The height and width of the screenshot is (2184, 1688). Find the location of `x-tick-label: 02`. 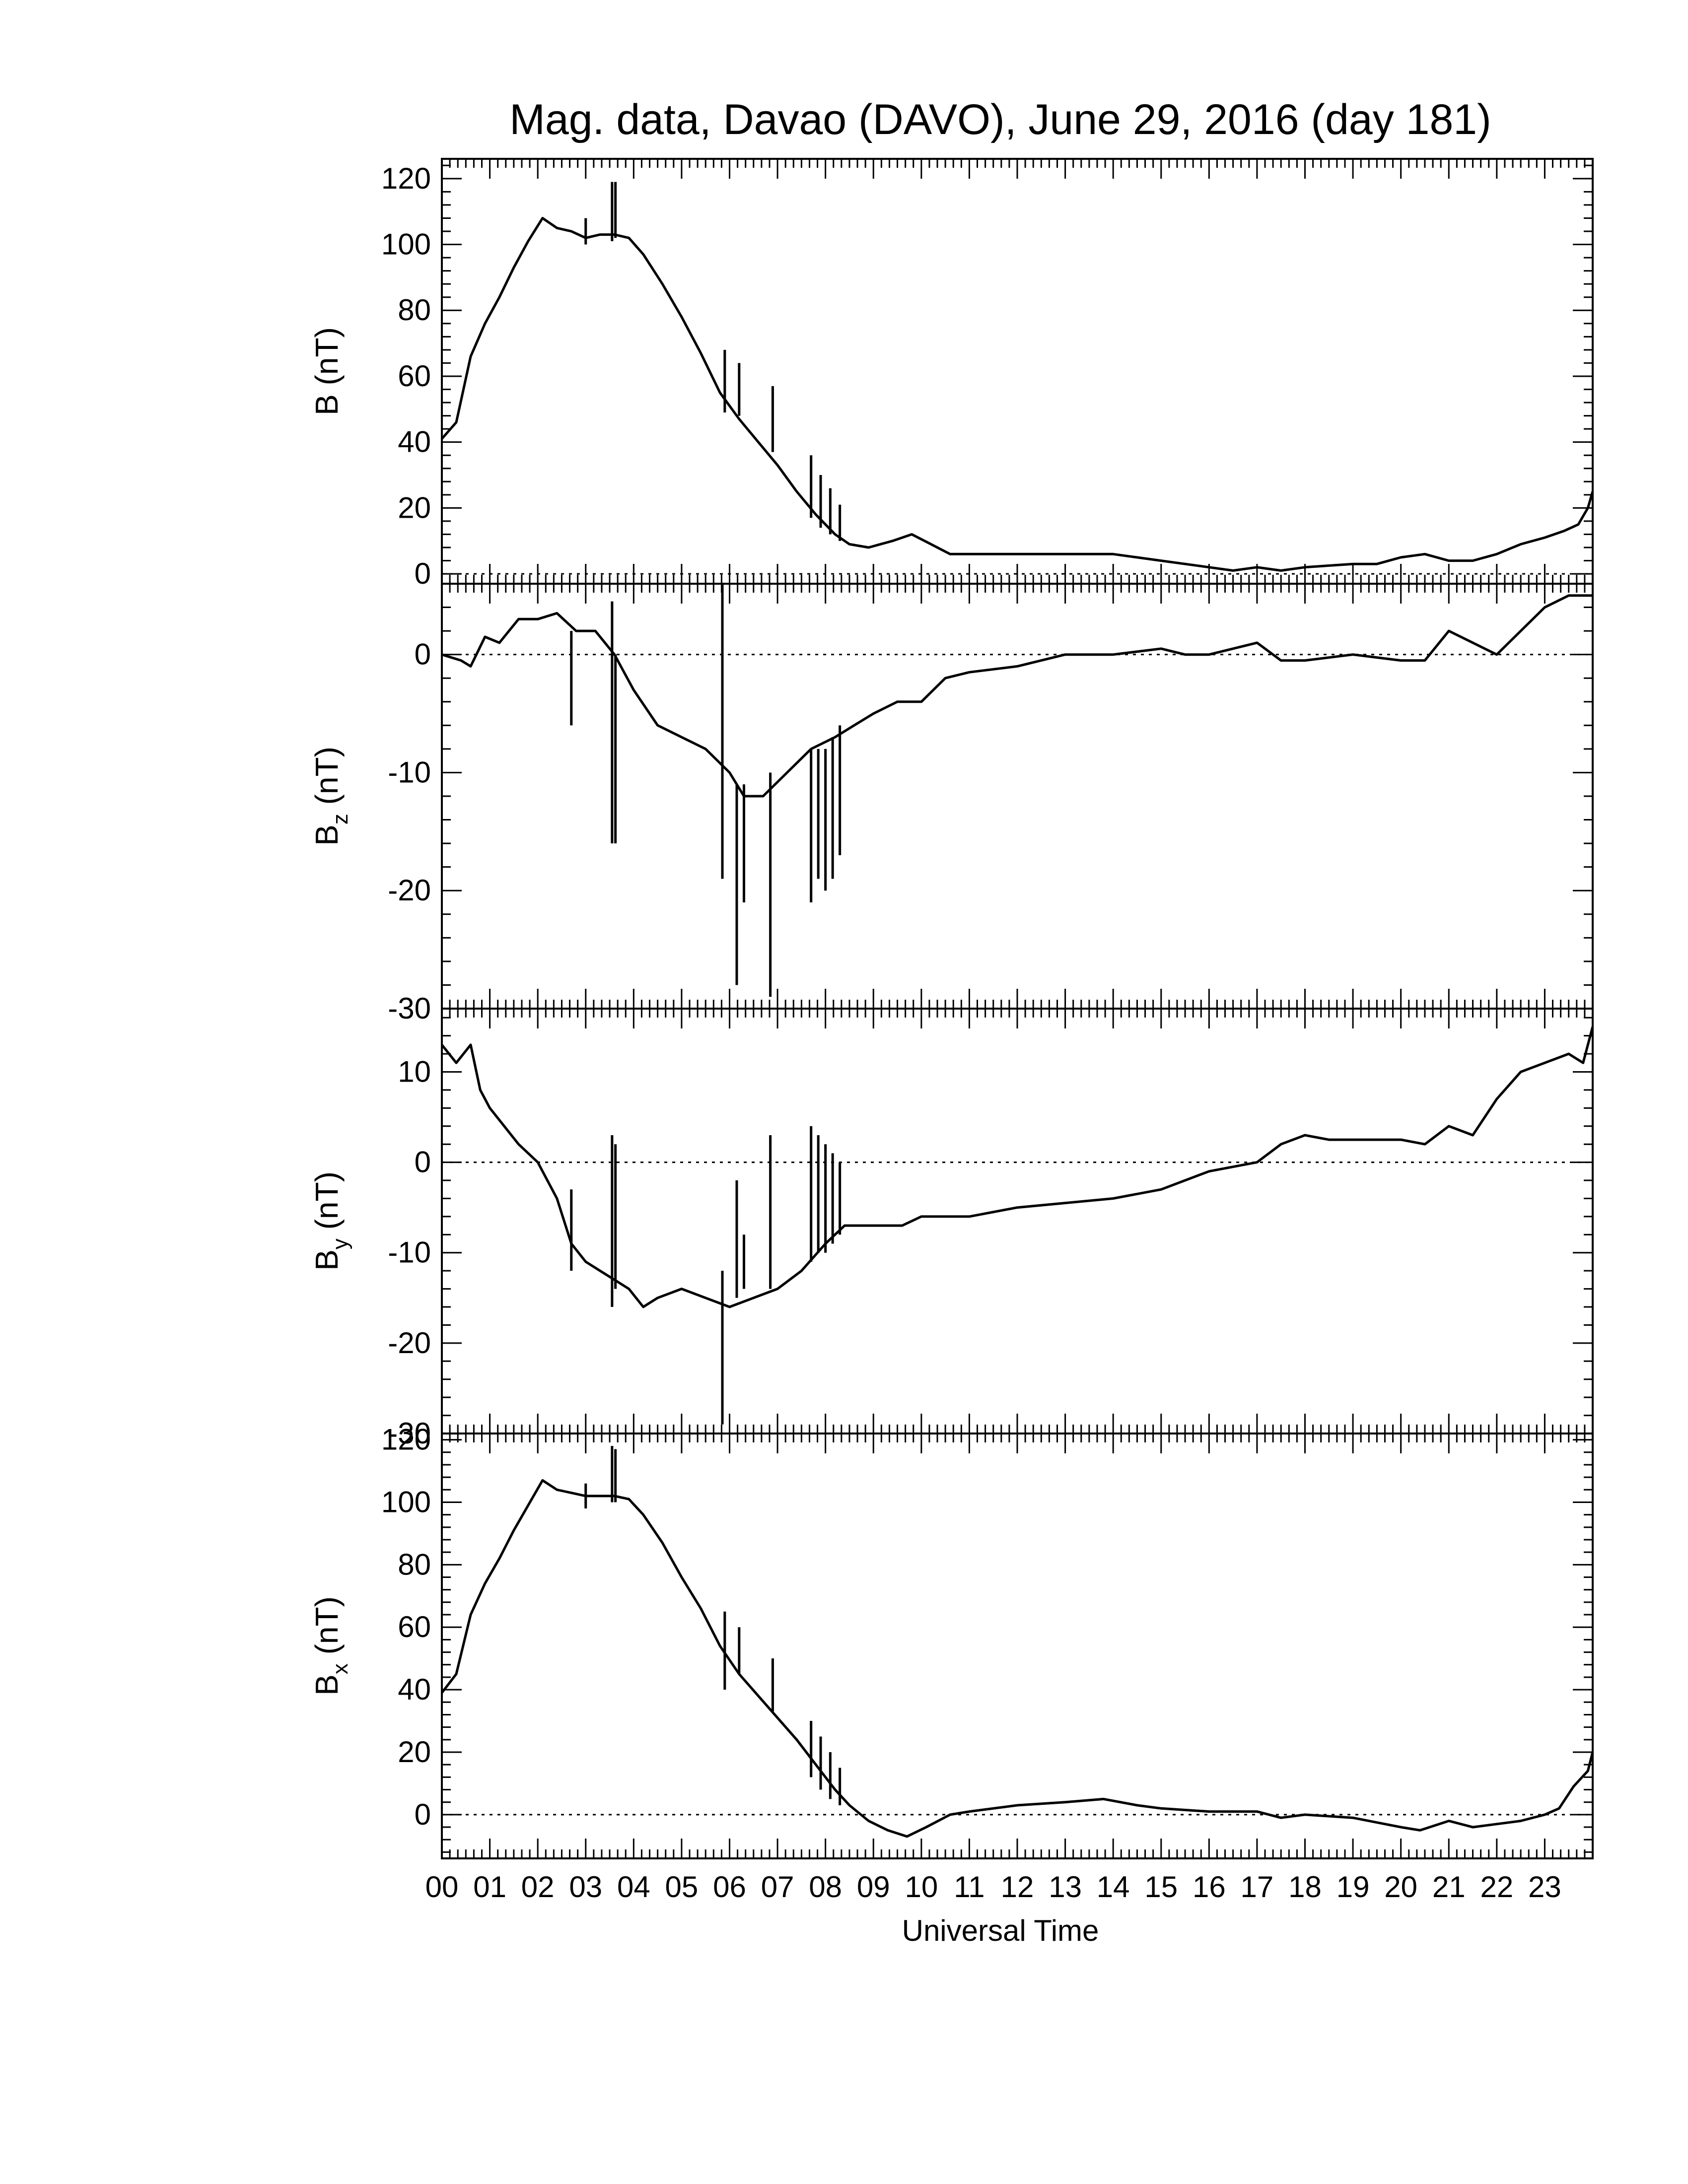

x-tick-label: 02 is located at coordinates (538, 1887).